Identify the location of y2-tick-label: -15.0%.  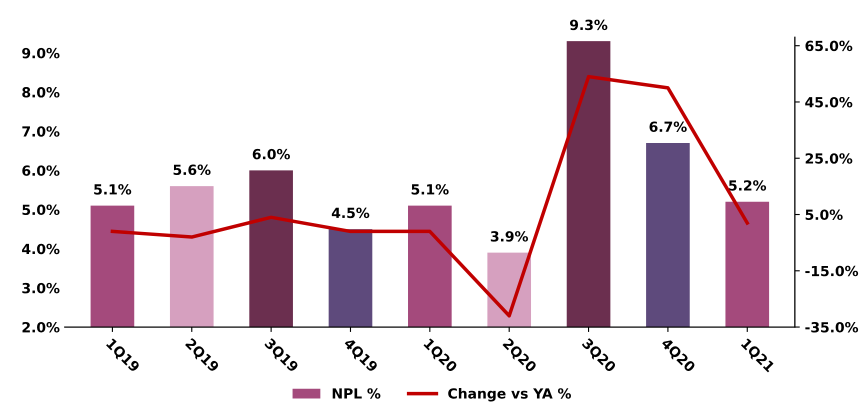
(831, 271).